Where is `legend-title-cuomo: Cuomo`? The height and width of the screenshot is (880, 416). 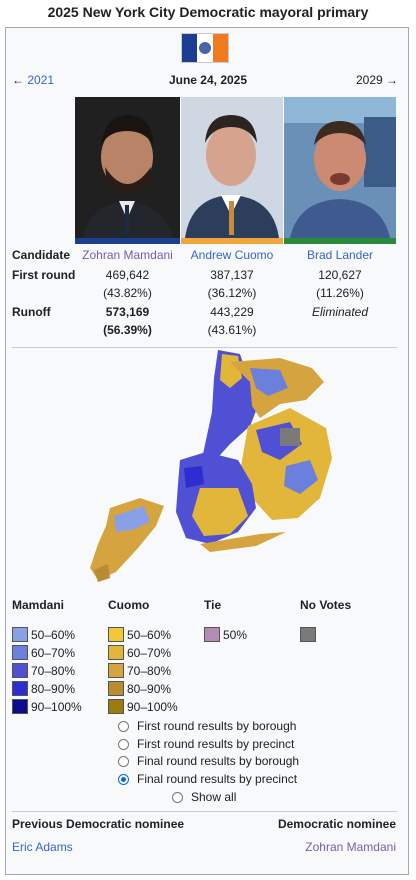 legend-title-cuomo: Cuomo is located at coordinates (129, 605).